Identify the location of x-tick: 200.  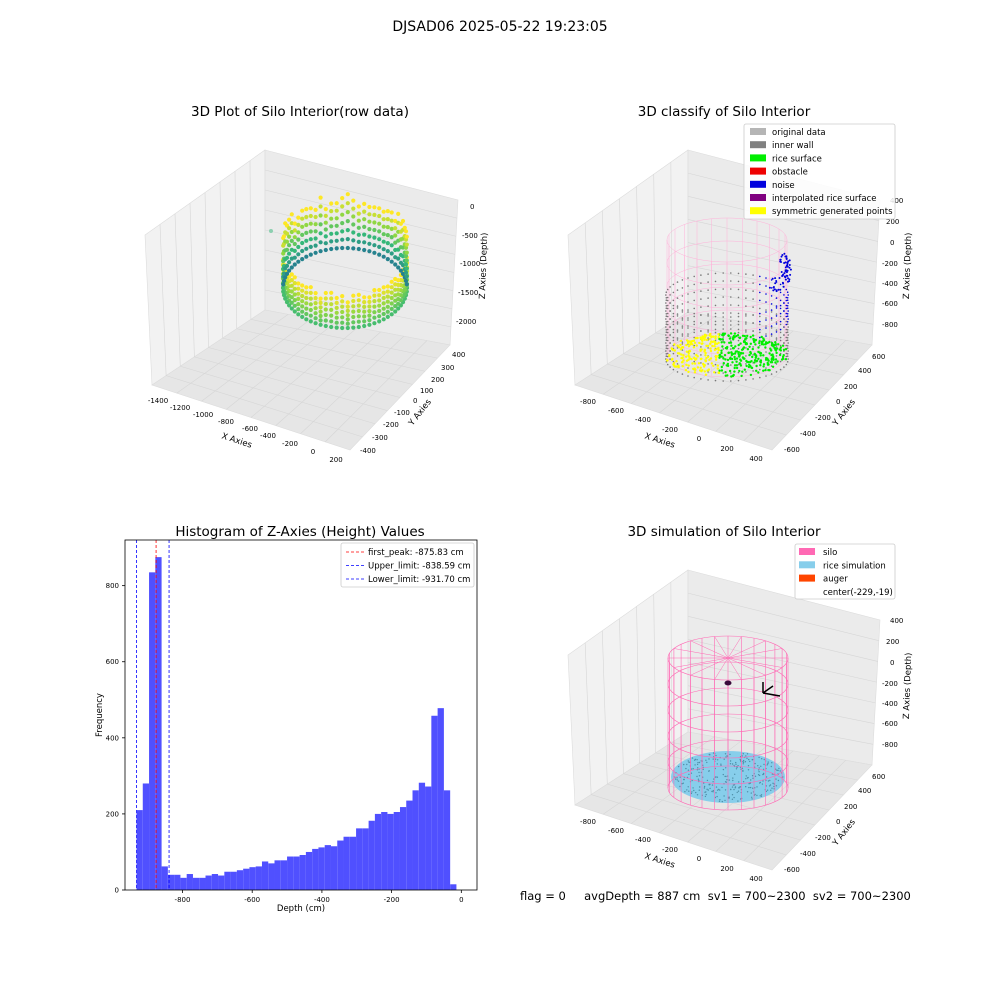
(726, 449).